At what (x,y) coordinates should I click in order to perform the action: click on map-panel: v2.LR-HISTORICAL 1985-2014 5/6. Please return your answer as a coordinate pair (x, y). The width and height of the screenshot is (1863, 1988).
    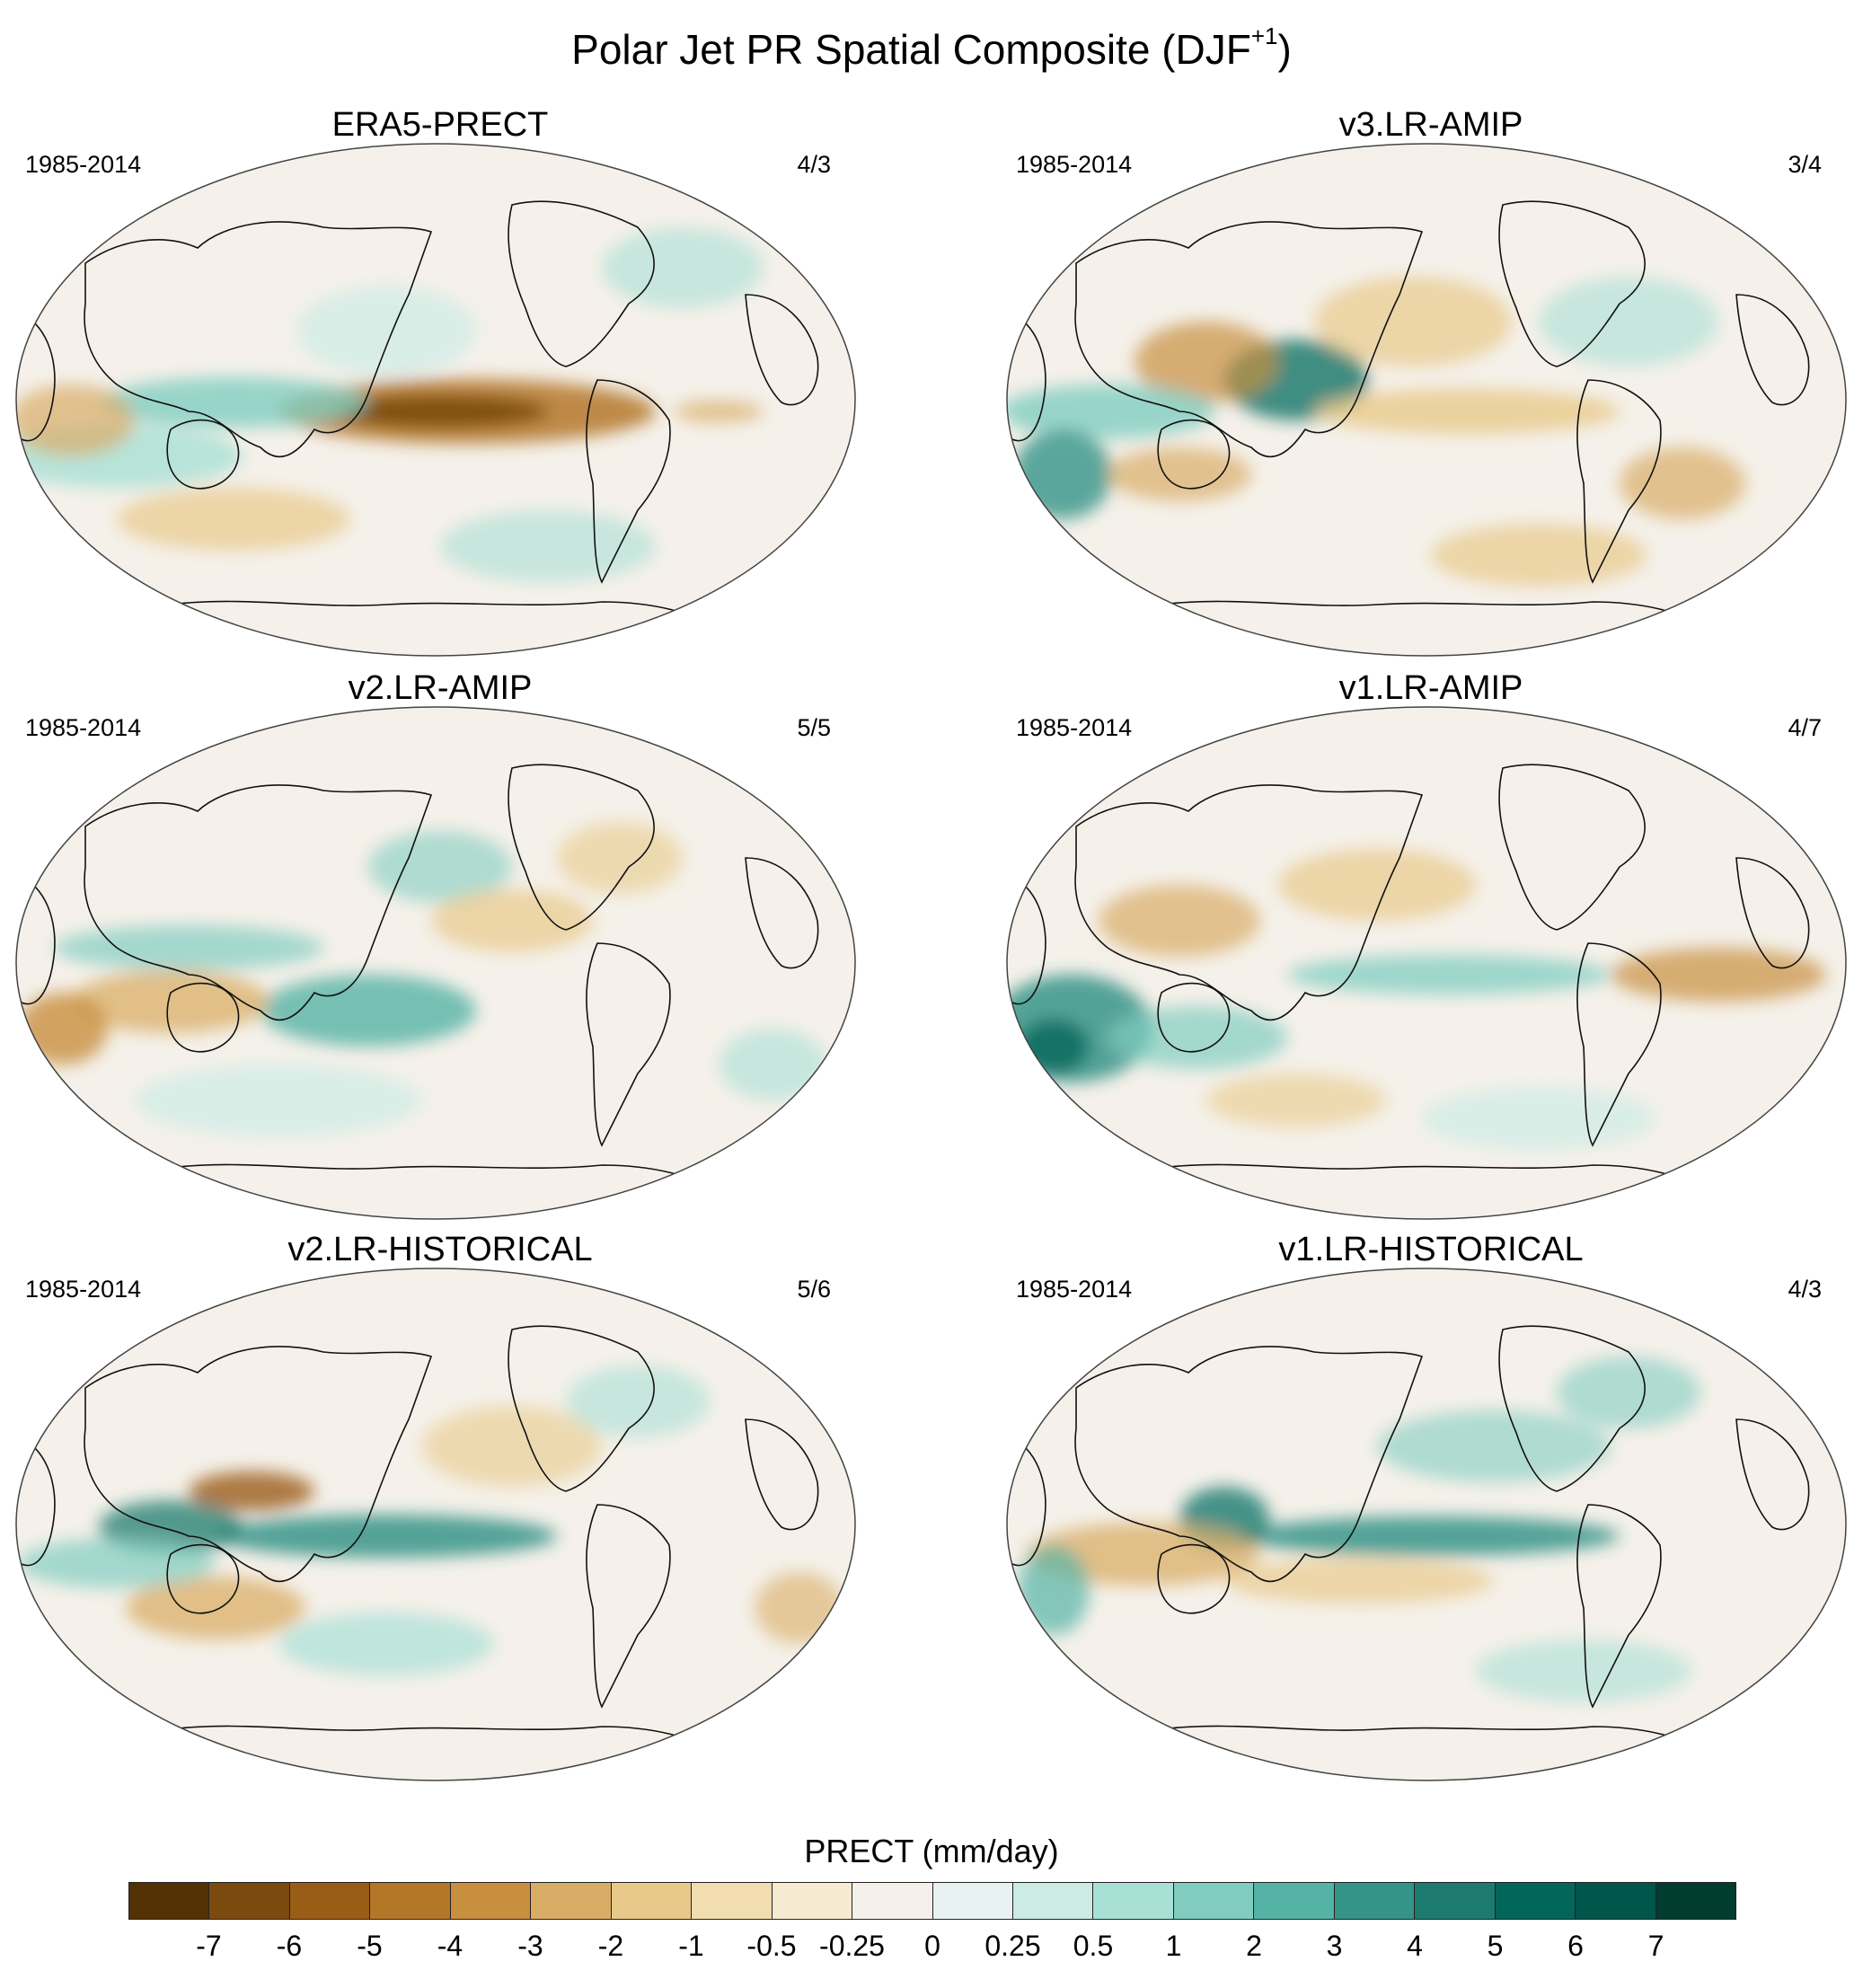
    Looking at the image, I should click on (440, 1507).